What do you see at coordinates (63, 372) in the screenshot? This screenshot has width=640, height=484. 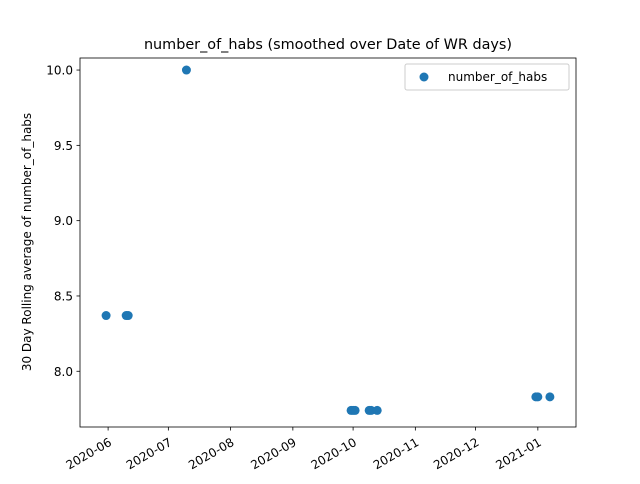 I see `y-tick-label: 8.0` at bounding box center [63, 372].